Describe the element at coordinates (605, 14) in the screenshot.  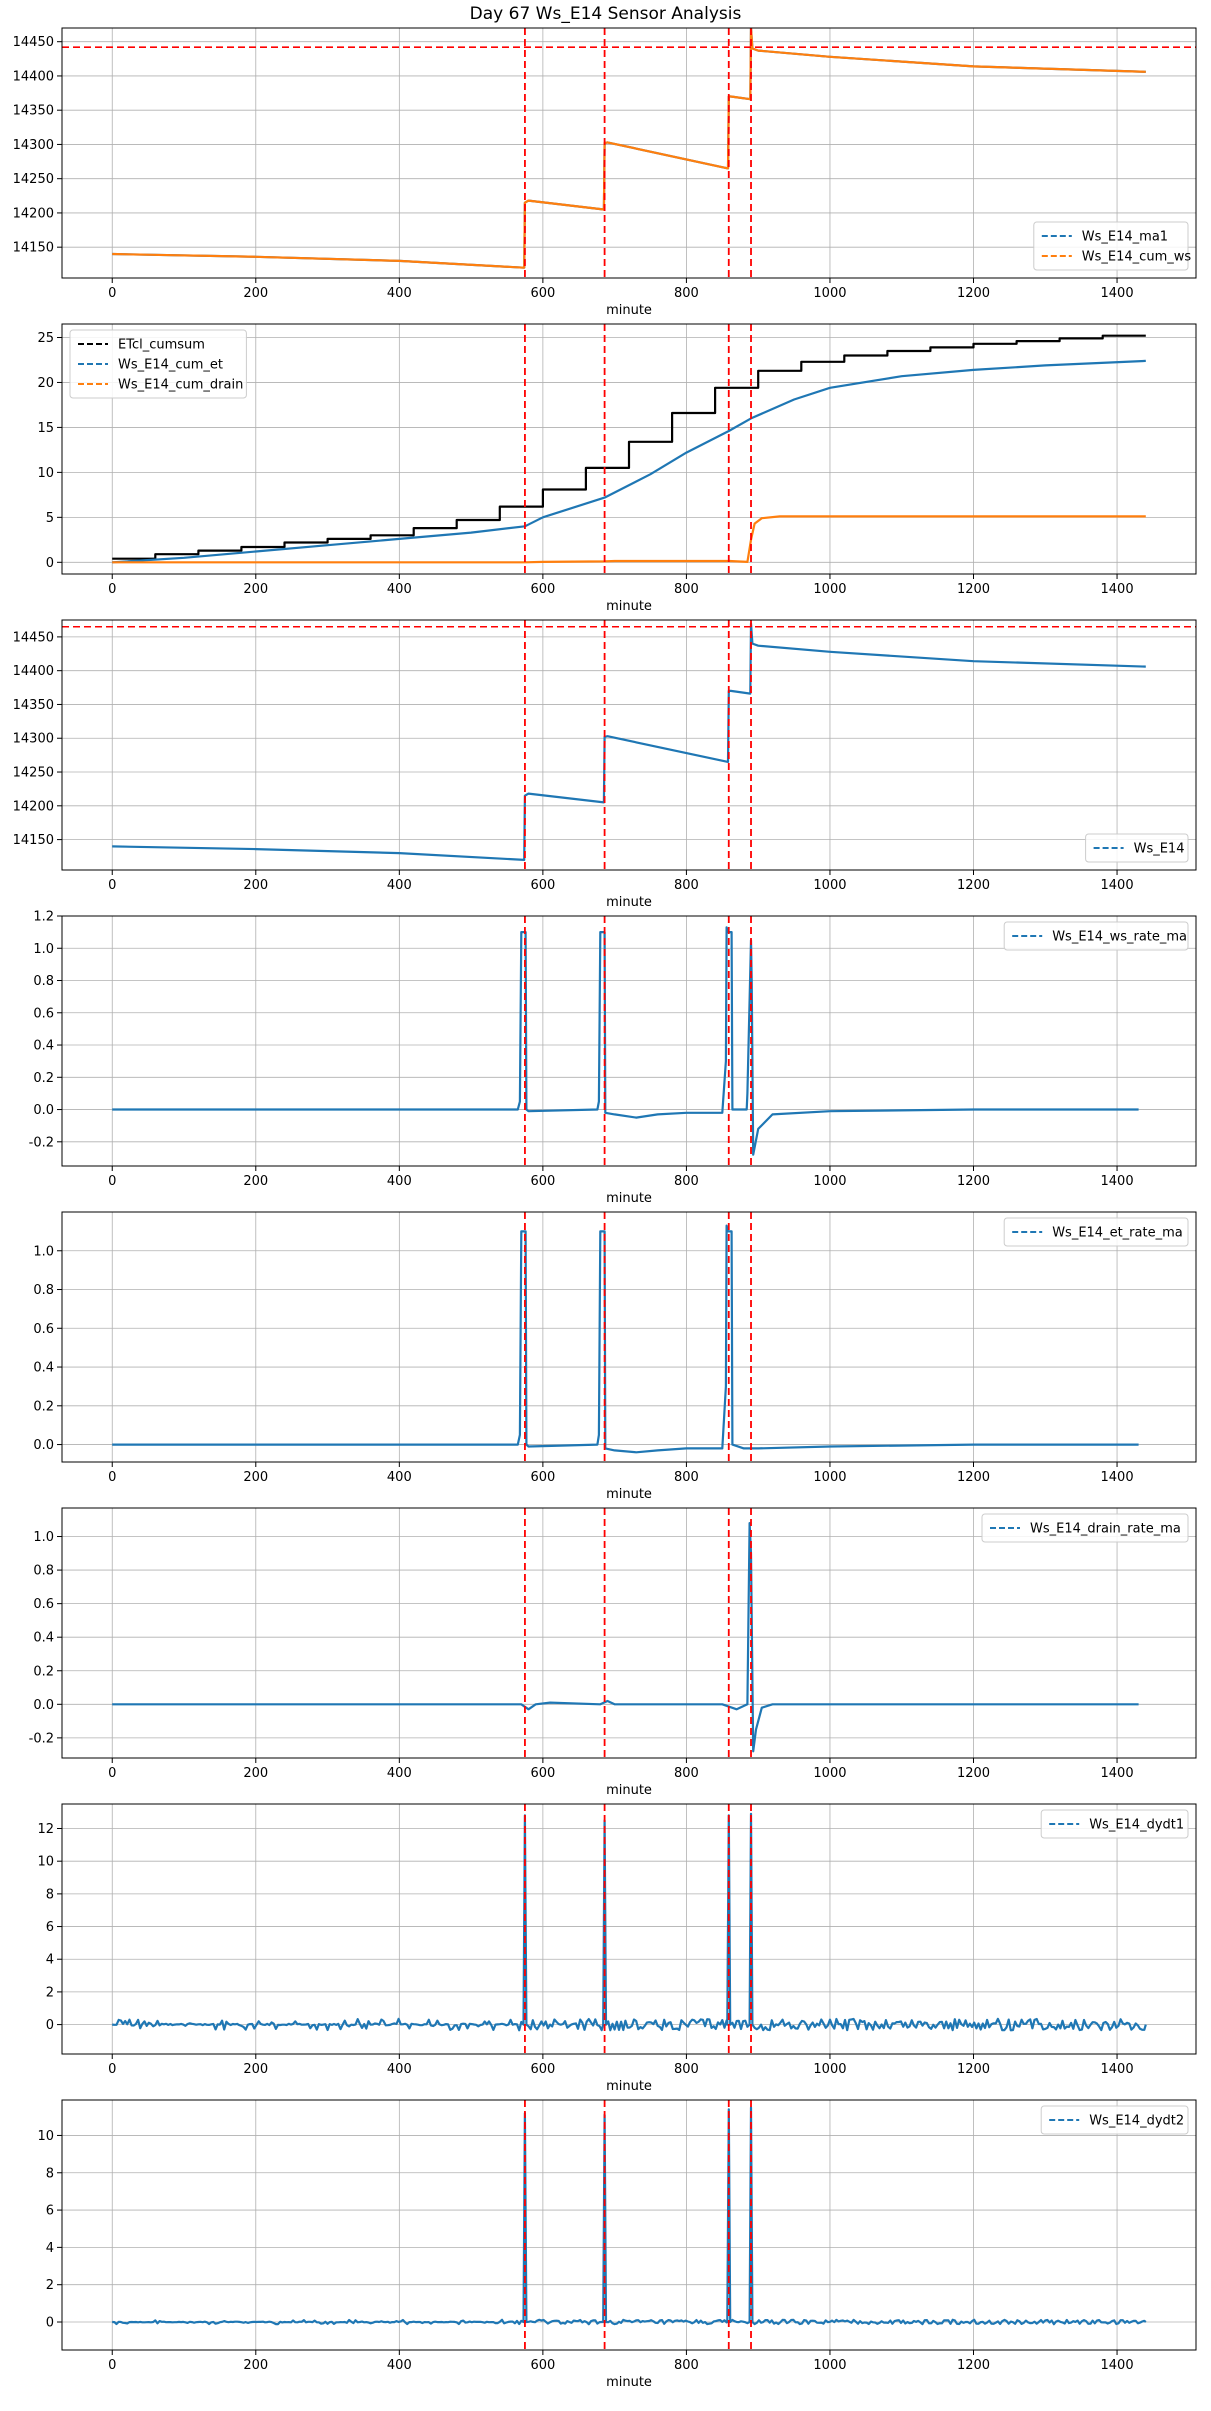
I see `figure-title: Day 67 Ws_E14 Sensor Analysis` at that location.